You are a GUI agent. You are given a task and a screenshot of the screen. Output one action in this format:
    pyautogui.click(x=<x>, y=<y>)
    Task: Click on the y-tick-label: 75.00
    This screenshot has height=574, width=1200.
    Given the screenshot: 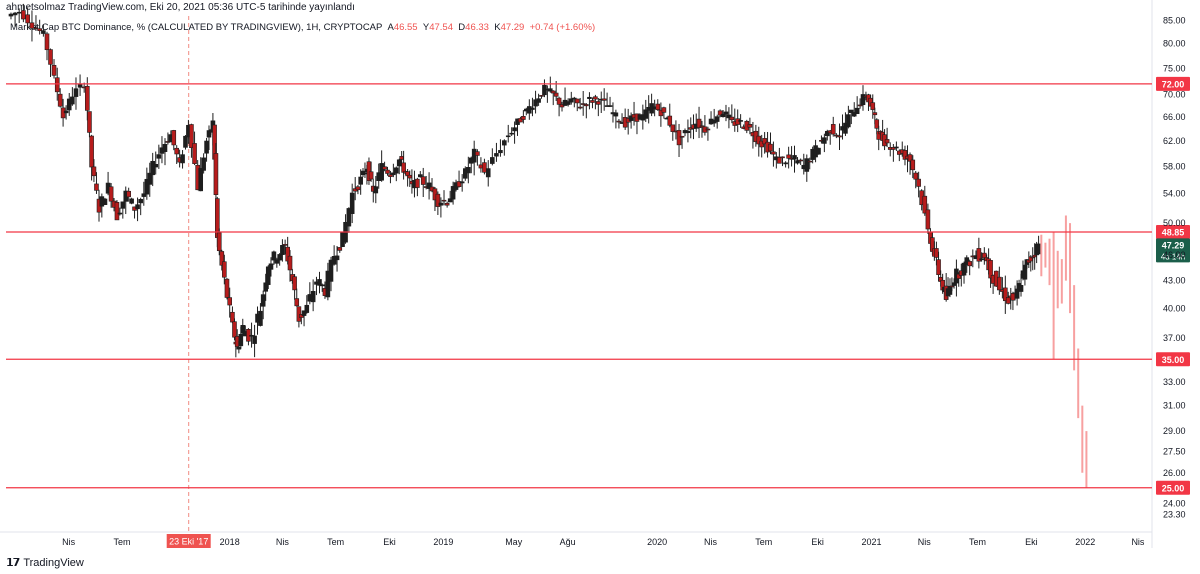 What is the action you would take?
    pyautogui.click(x=1174, y=68)
    